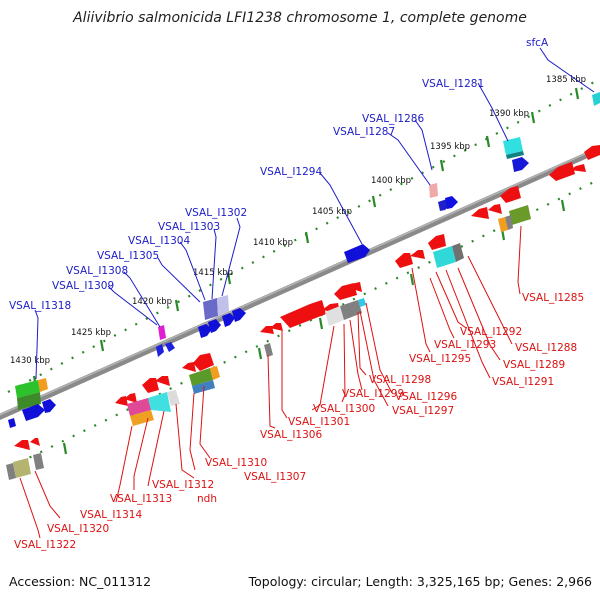  What do you see at coordinates (216, 213) in the screenshot?
I see `gene-label: VSAL_I1302` at bounding box center [216, 213].